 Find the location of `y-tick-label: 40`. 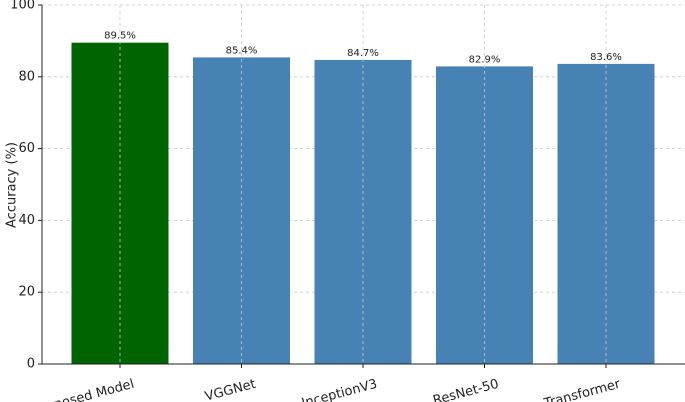

y-tick-label: 40 is located at coordinates (26, 220).